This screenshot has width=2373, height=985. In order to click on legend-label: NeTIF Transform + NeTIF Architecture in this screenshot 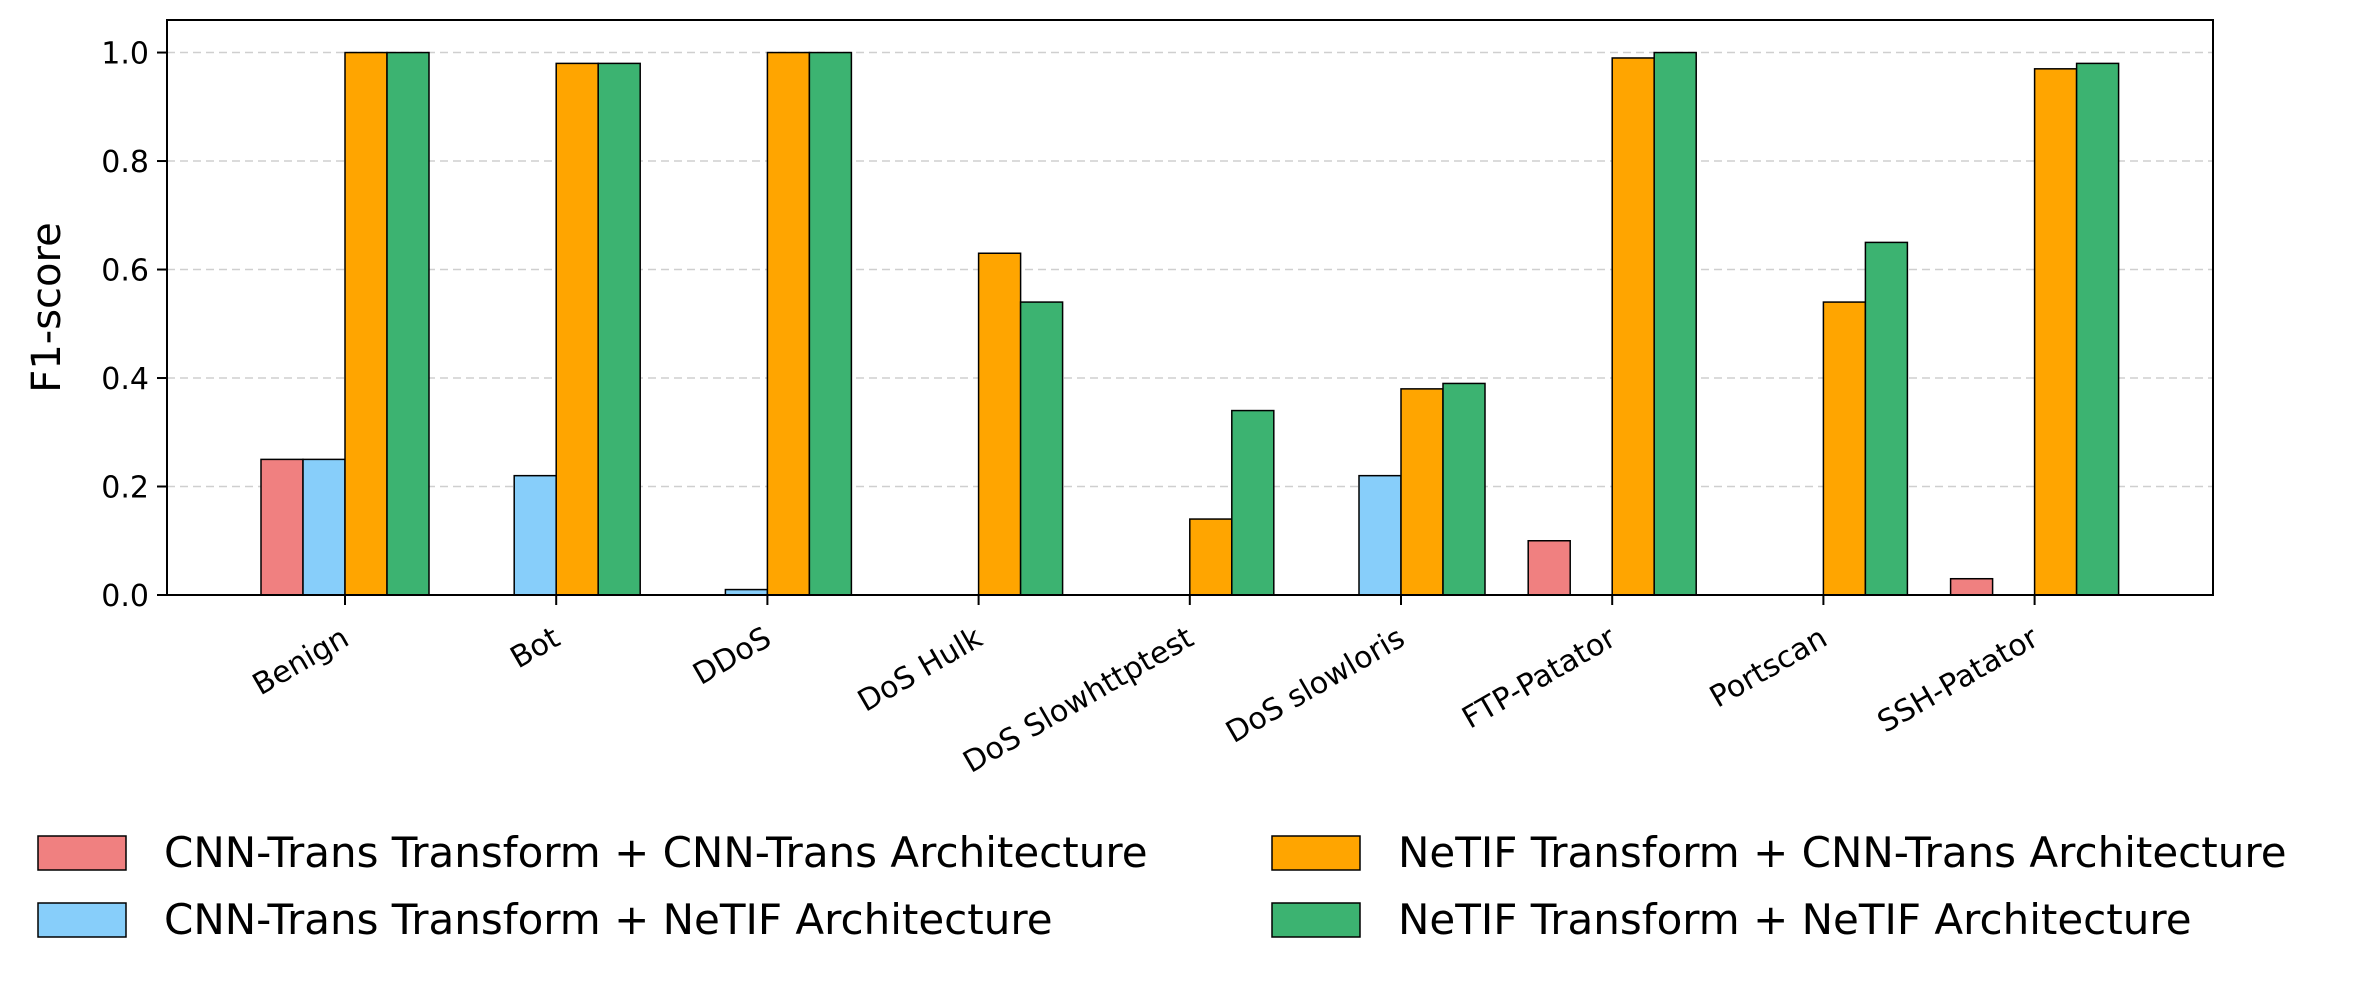, I will do `click(1795, 919)`.